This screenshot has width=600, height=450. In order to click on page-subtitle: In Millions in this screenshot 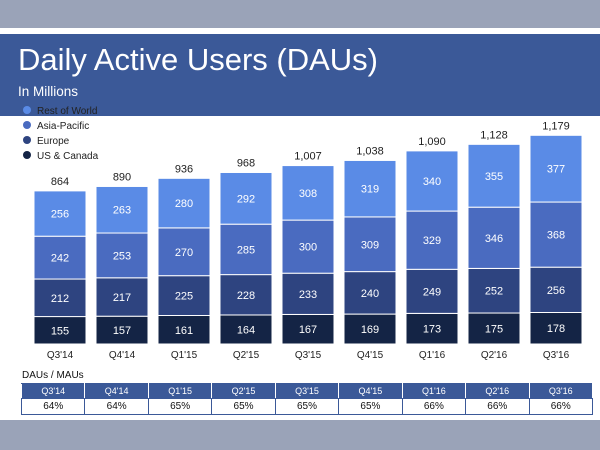, I will do `click(48, 91)`.